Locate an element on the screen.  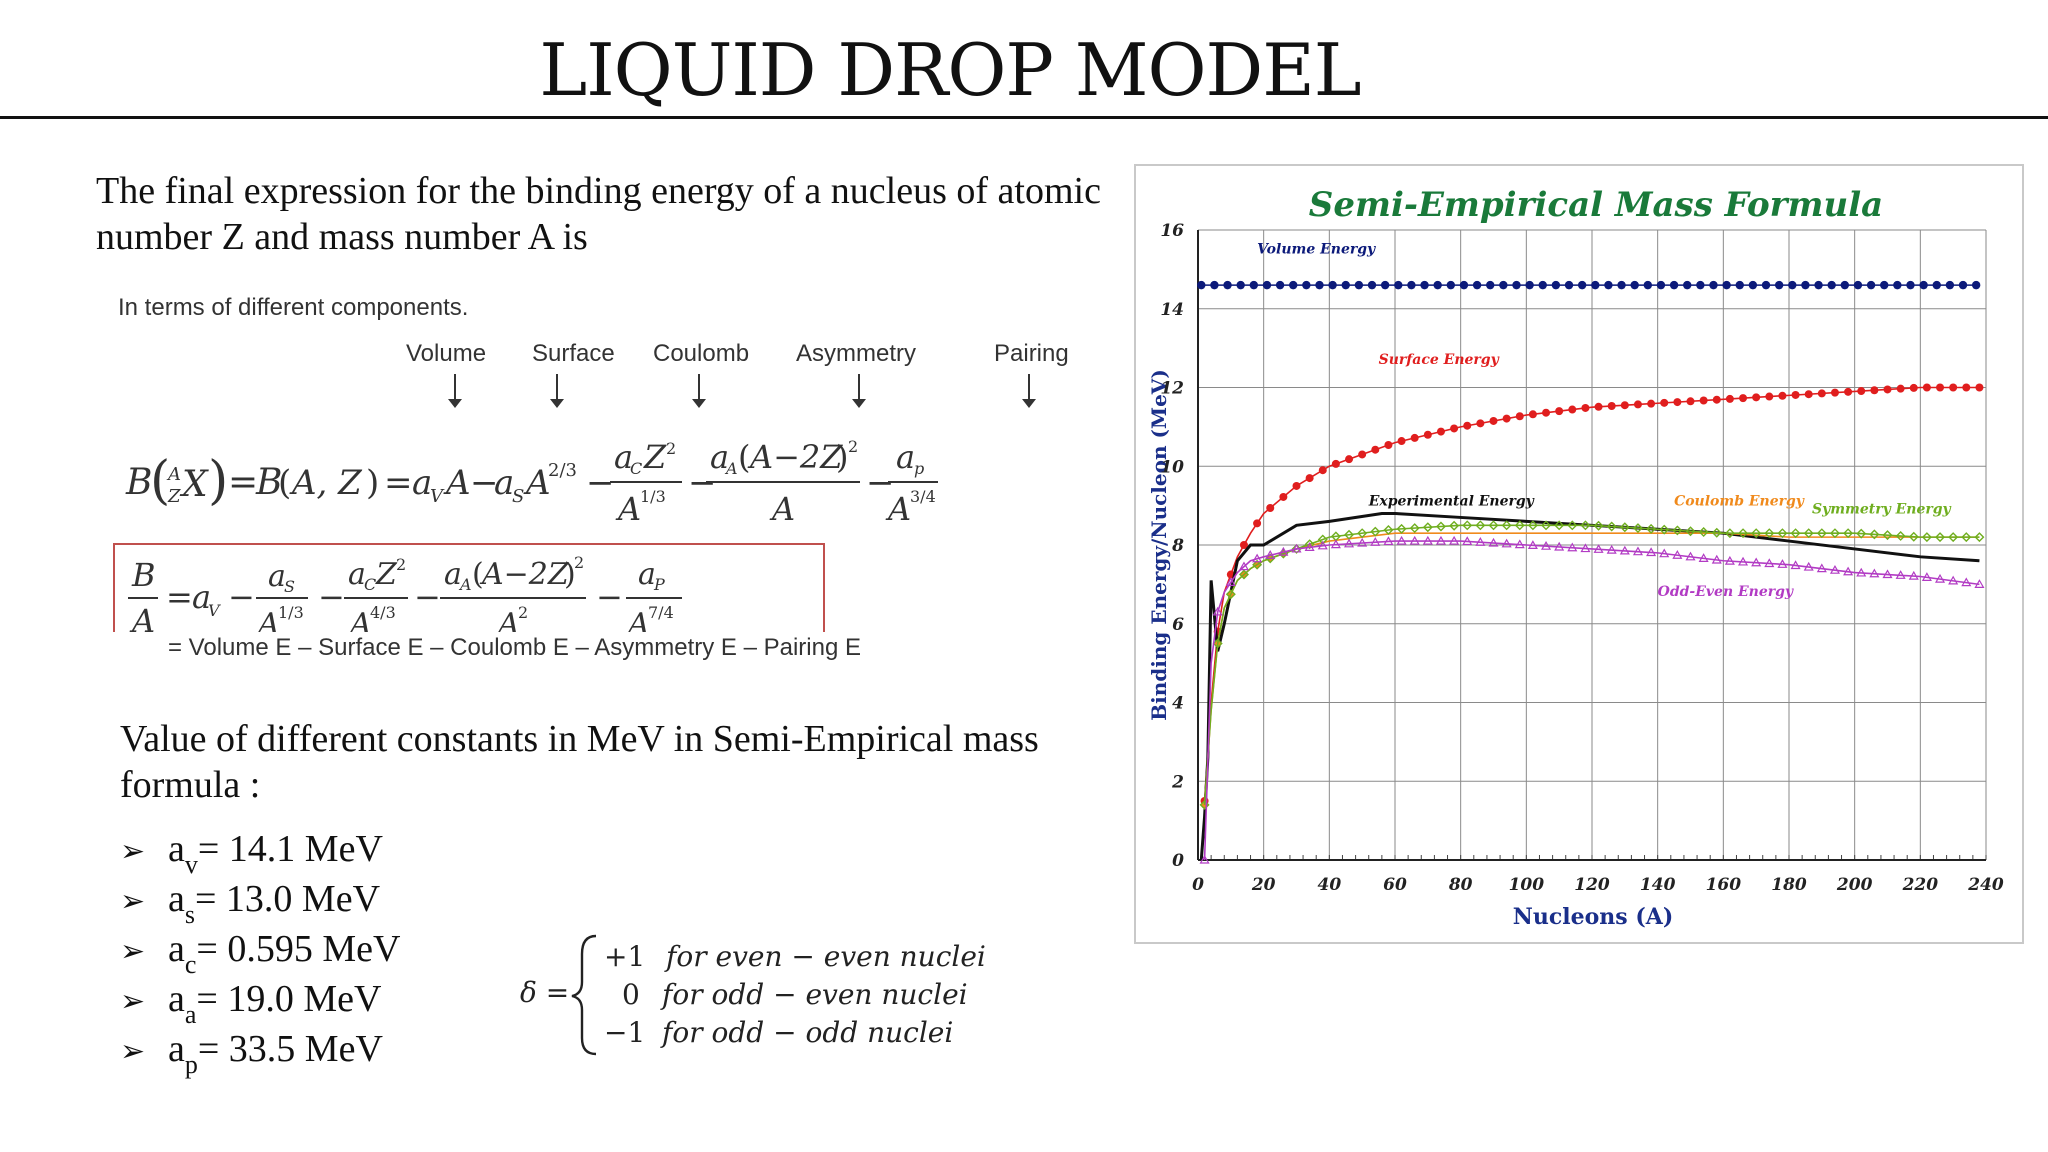
svg-text: p is located at coordinates (919, 468).